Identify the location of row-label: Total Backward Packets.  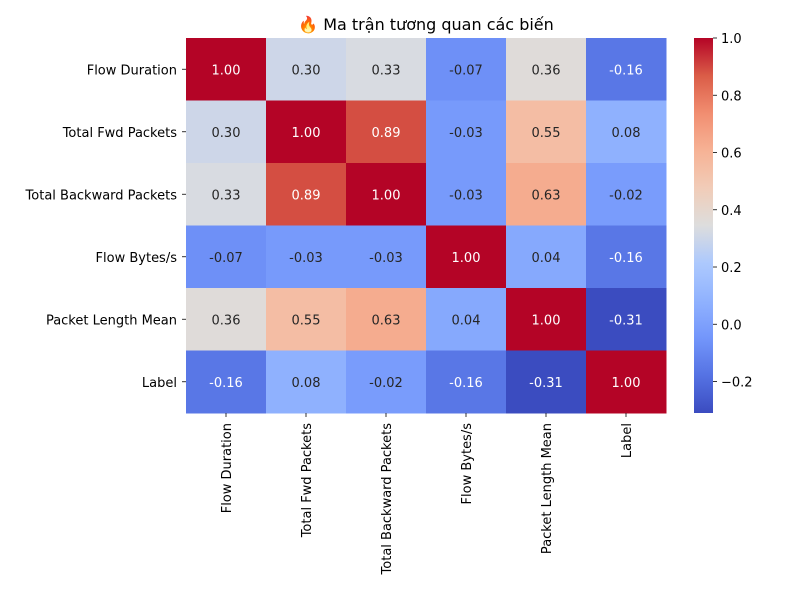
(101, 195).